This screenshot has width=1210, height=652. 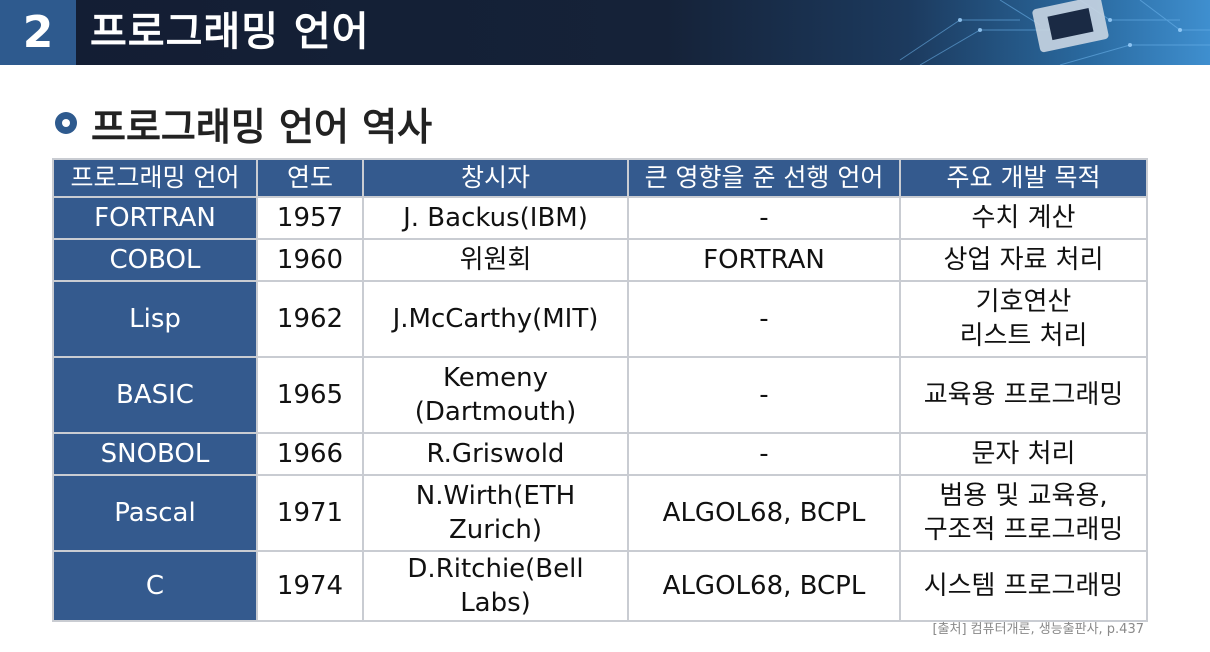 I want to click on year-cell: 1960, so click(x=310, y=260).